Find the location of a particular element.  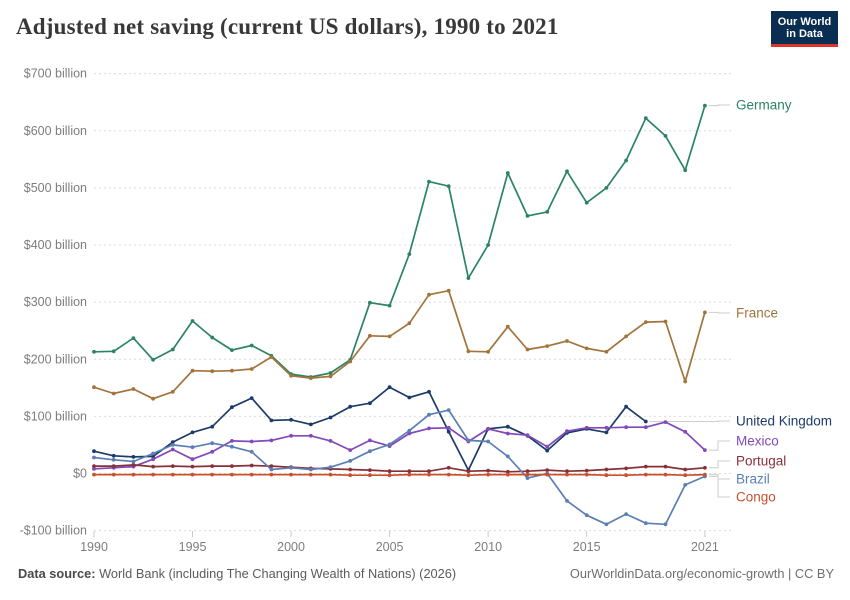

congo-series-label: Congo is located at coordinates (756, 497).